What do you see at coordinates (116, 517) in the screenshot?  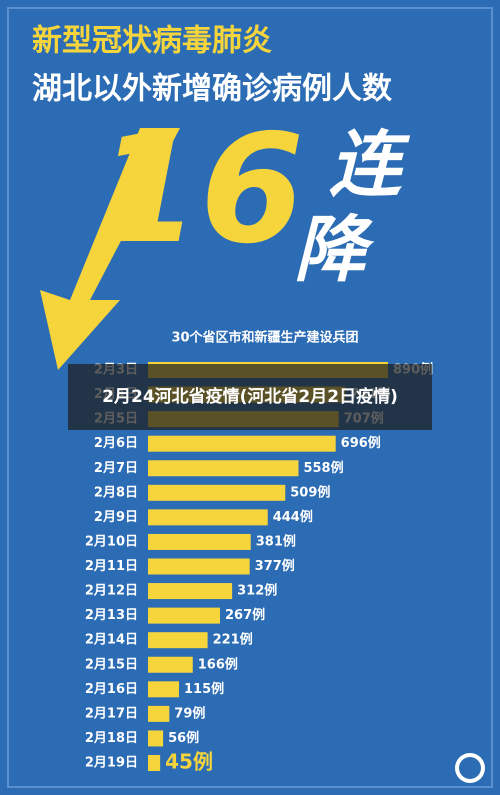 I see `category-label: 2月9日` at bounding box center [116, 517].